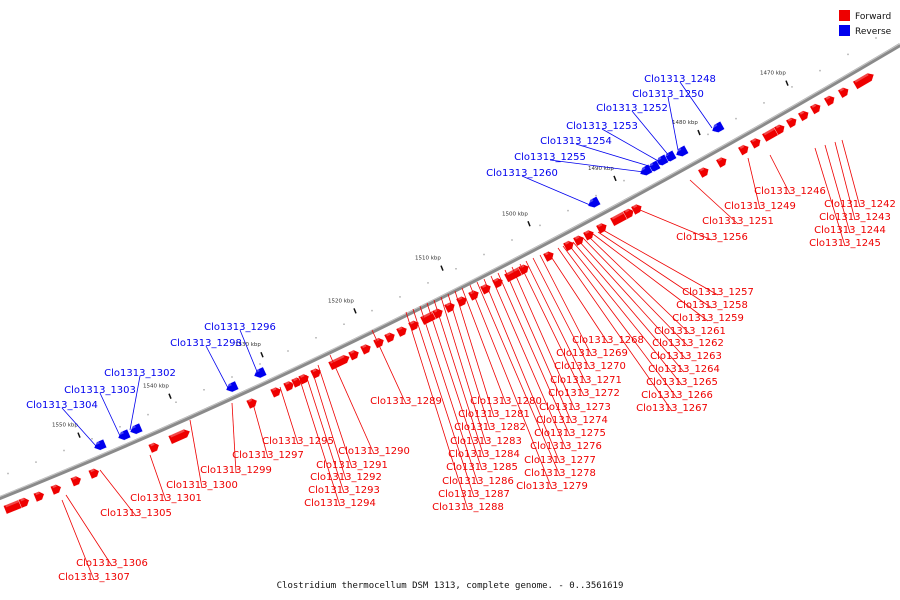 The width and height of the screenshot is (900, 600). Describe the element at coordinates (632, 108) in the screenshot. I see `gene-label: Clo1313_1252` at that location.